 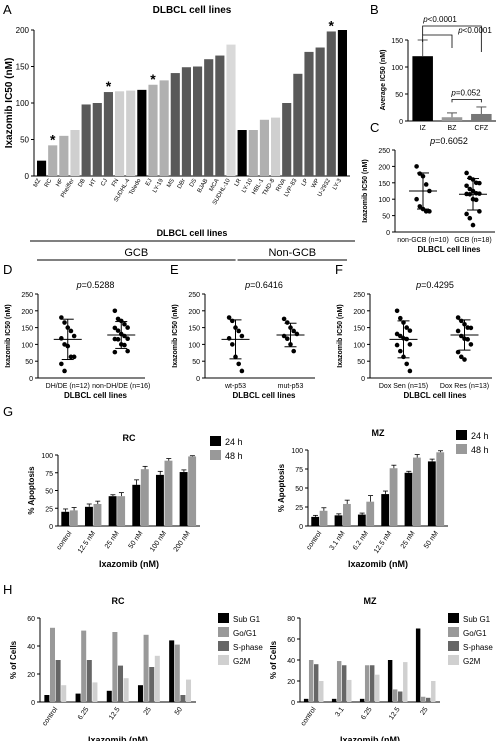 I want to click on panel-a-x-tick-label: Toledo, so click(x=136, y=186).